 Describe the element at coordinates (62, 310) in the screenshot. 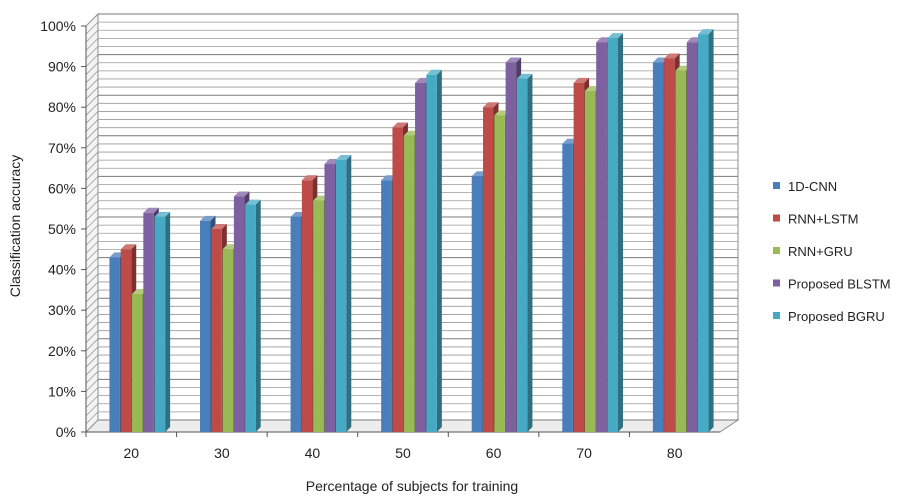

I see `y-tick-label: 30%` at that location.